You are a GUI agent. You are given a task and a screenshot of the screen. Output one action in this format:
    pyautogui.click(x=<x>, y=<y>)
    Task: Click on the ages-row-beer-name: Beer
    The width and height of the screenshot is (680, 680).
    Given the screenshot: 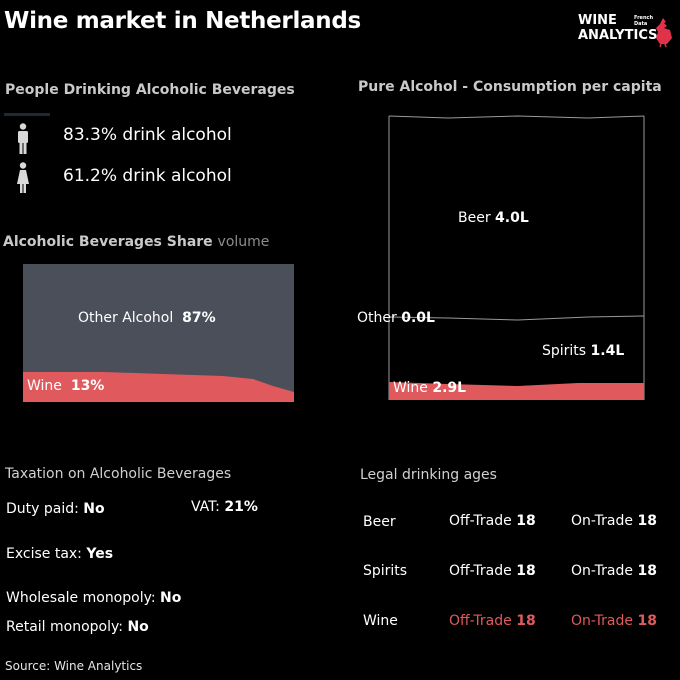 What is the action you would take?
    pyautogui.click(x=379, y=522)
    